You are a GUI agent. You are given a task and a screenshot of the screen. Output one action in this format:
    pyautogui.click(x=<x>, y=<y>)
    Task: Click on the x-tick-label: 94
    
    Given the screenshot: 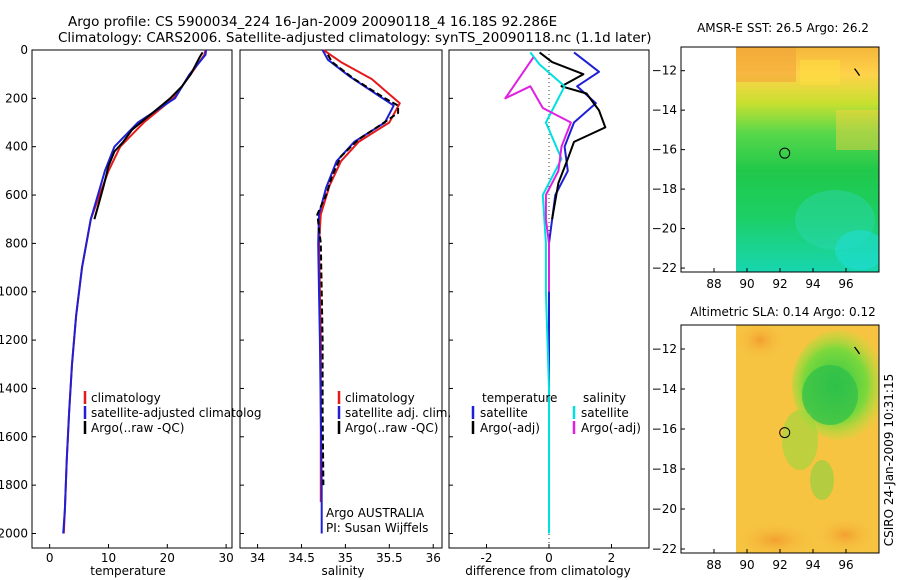 What is the action you would take?
    pyautogui.click(x=812, y=565)
    